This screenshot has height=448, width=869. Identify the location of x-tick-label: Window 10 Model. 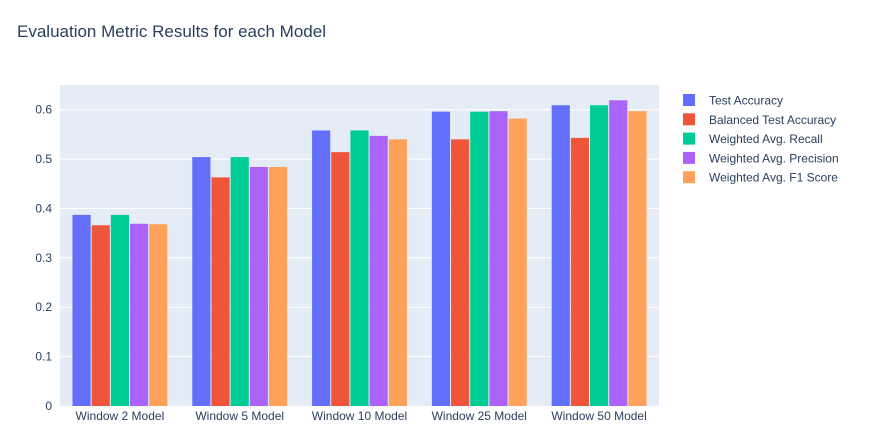
(359, 416).